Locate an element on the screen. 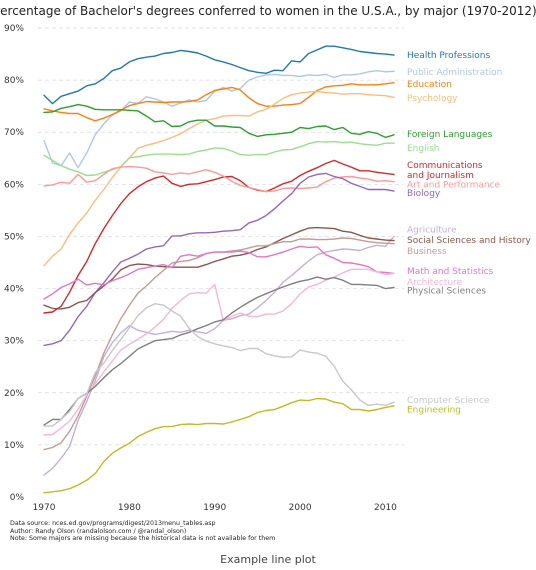 This screenshot has height=570, width=536. x-tick-label: 2000 is located at coordinates (300, 508).